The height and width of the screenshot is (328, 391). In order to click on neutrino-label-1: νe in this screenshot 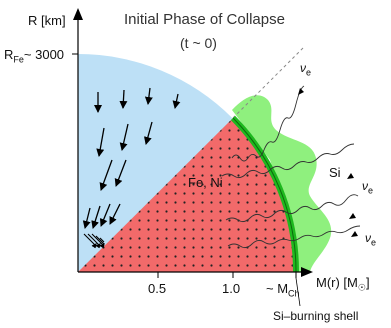, I will do `click(306, 69)`.